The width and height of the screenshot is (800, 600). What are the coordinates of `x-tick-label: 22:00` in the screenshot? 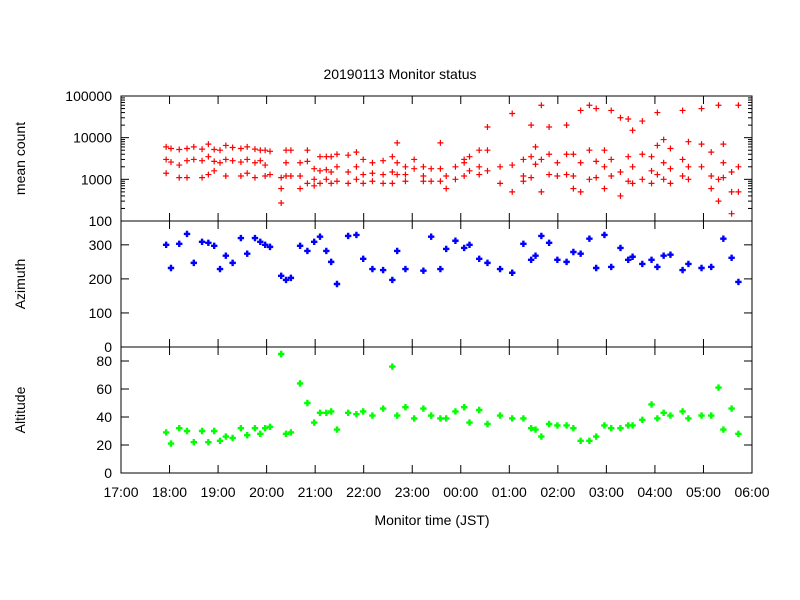 It's located at (363, 492).